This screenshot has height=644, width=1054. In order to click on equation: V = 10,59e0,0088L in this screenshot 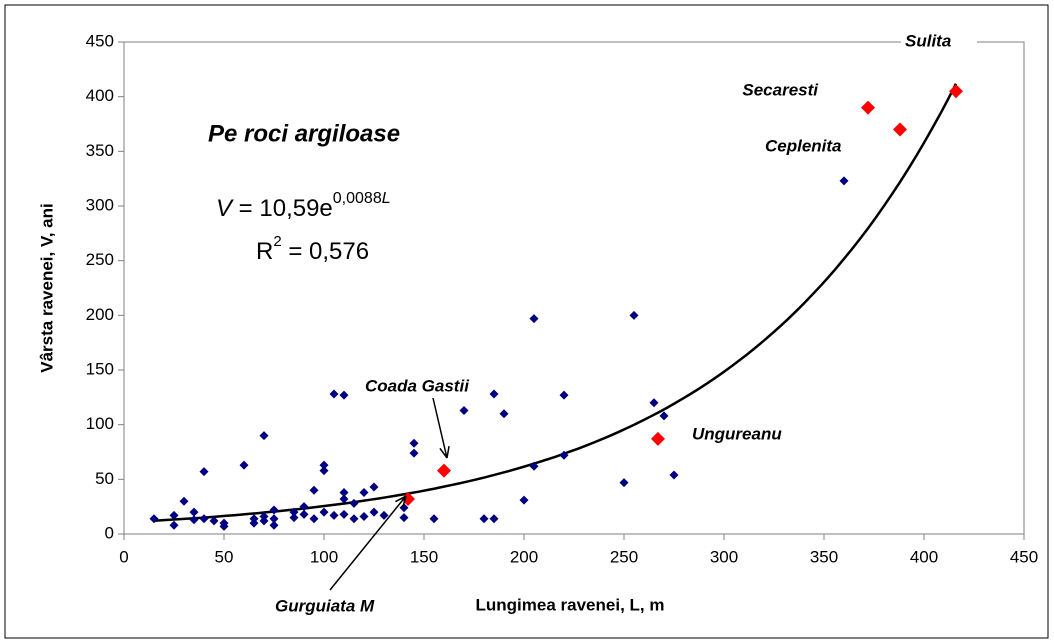, I will do `click(303, 206)`.